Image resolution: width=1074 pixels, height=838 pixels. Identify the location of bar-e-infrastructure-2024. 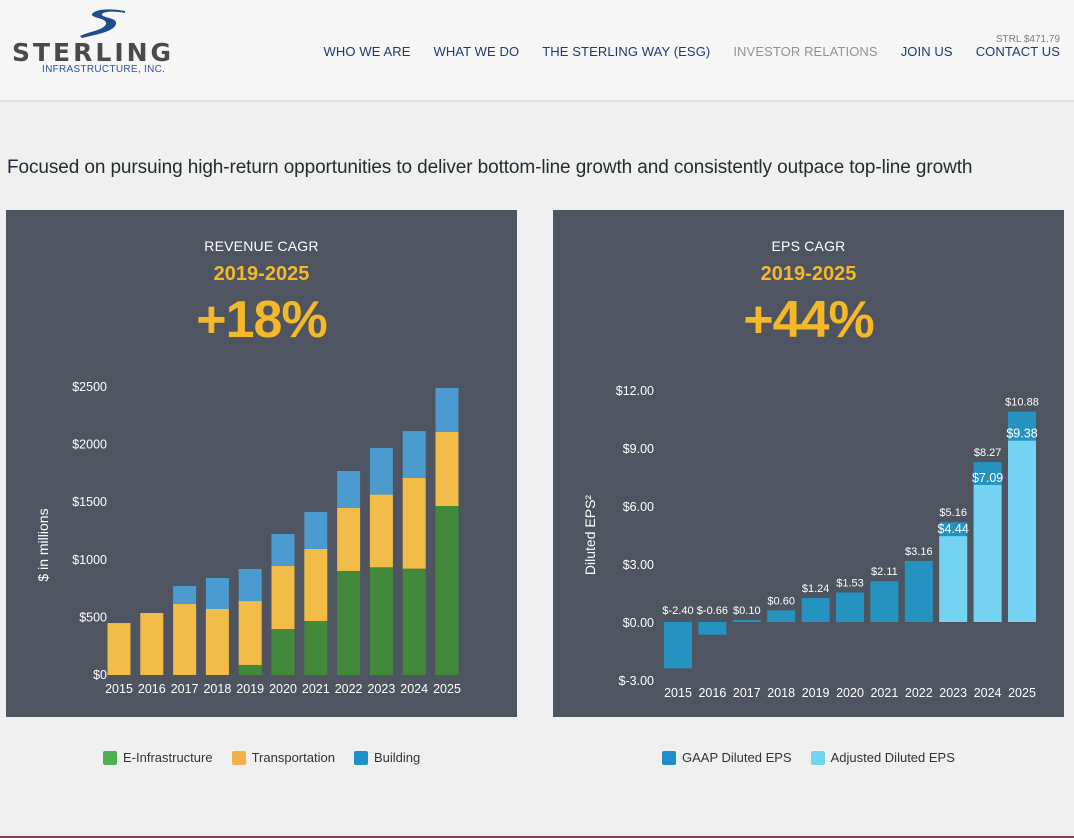
(414, 621).